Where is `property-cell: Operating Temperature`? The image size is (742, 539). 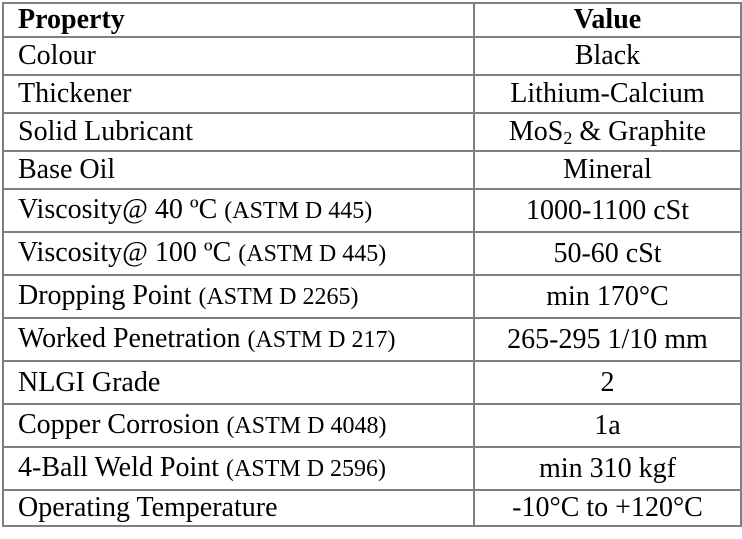 property-cell: Operating Temperature is located at coordinates (238, 508).